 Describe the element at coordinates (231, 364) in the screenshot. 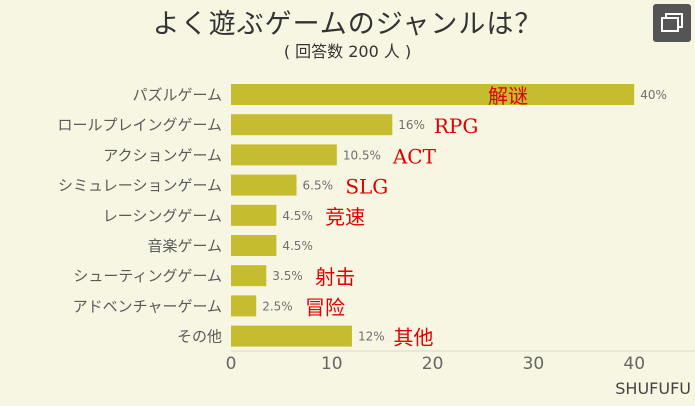

I see `x-tick-label: 0` at that location.